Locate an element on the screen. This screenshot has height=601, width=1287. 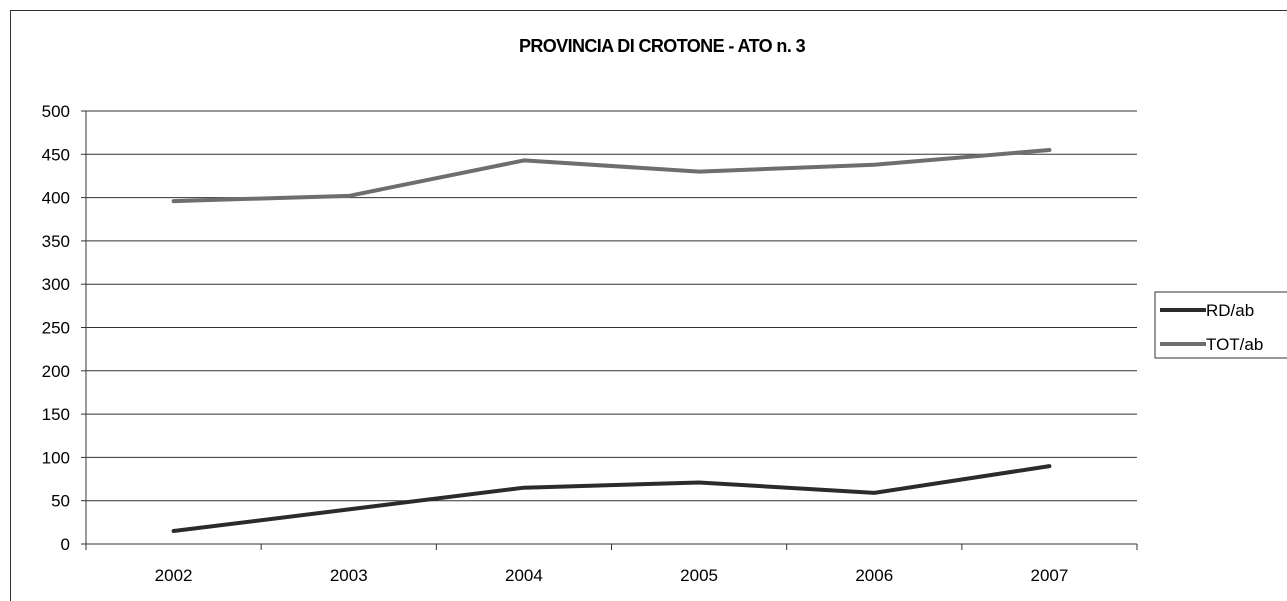
x-tick-label: 2007 is located at coordinates (1050, 575).